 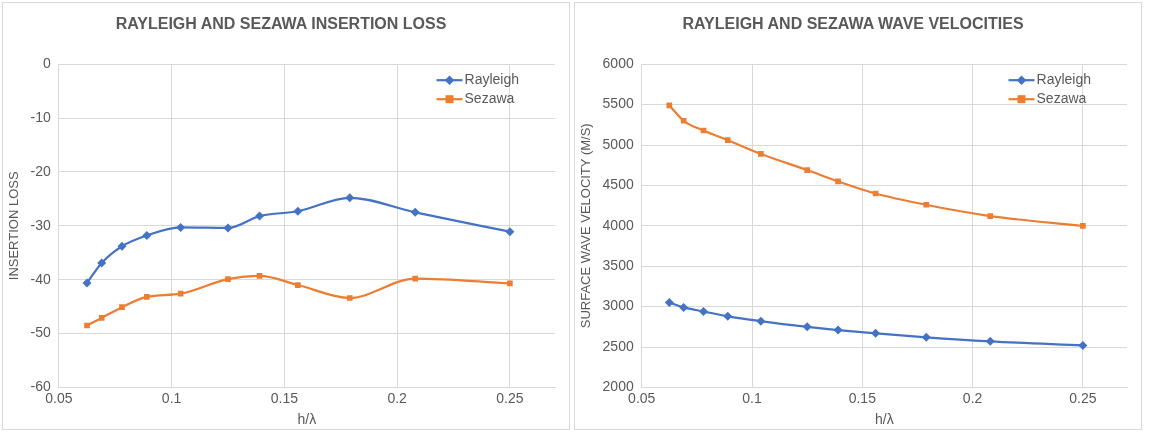 I want to click on y-axis-title: SURFACE WAVE VELOCITY (M/S), so click(x=586, y=226).